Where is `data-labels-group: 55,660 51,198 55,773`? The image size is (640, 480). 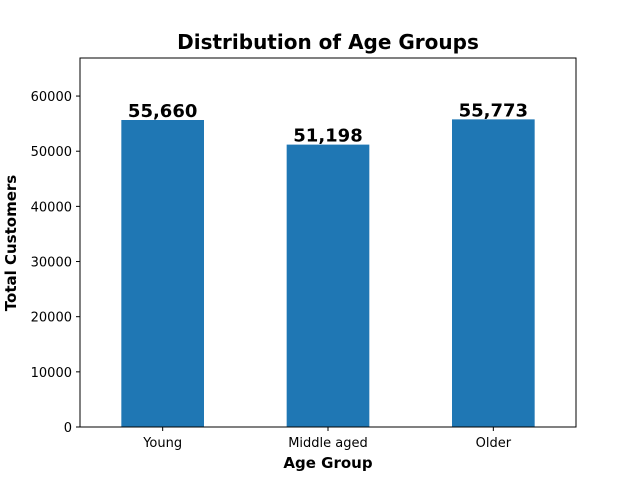 data-labels-group: 55,660 51,198 55,773 is located at coordinates (328, 123).